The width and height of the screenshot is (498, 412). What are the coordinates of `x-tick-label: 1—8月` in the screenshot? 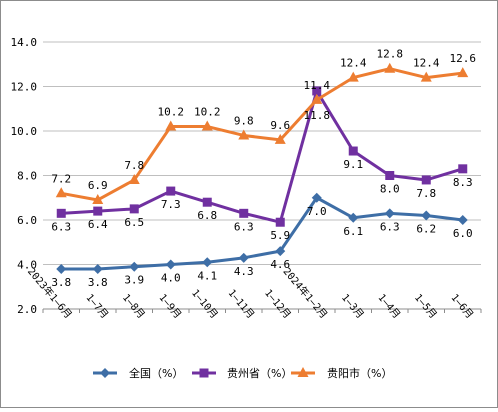 It's located at (133, 306).